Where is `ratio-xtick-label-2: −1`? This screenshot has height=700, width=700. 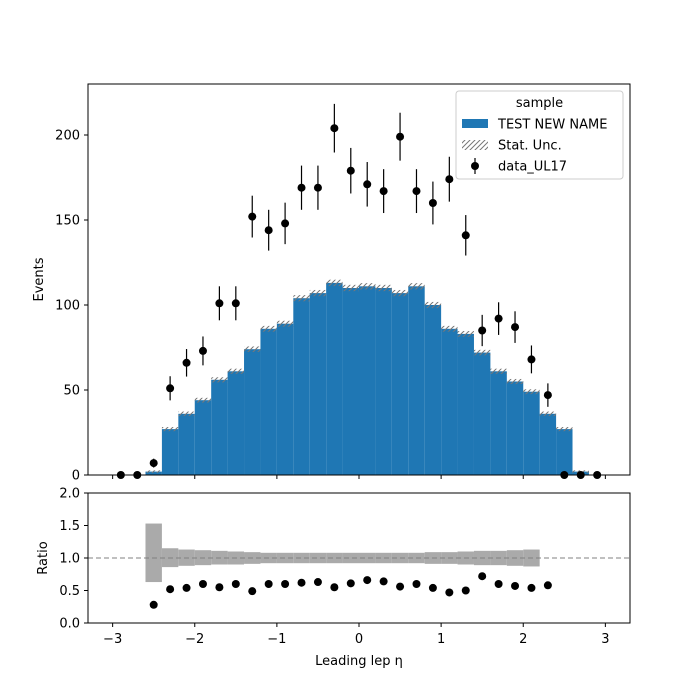 ratio-xtick-label-2: −1 is located at coordinates (276, 639).